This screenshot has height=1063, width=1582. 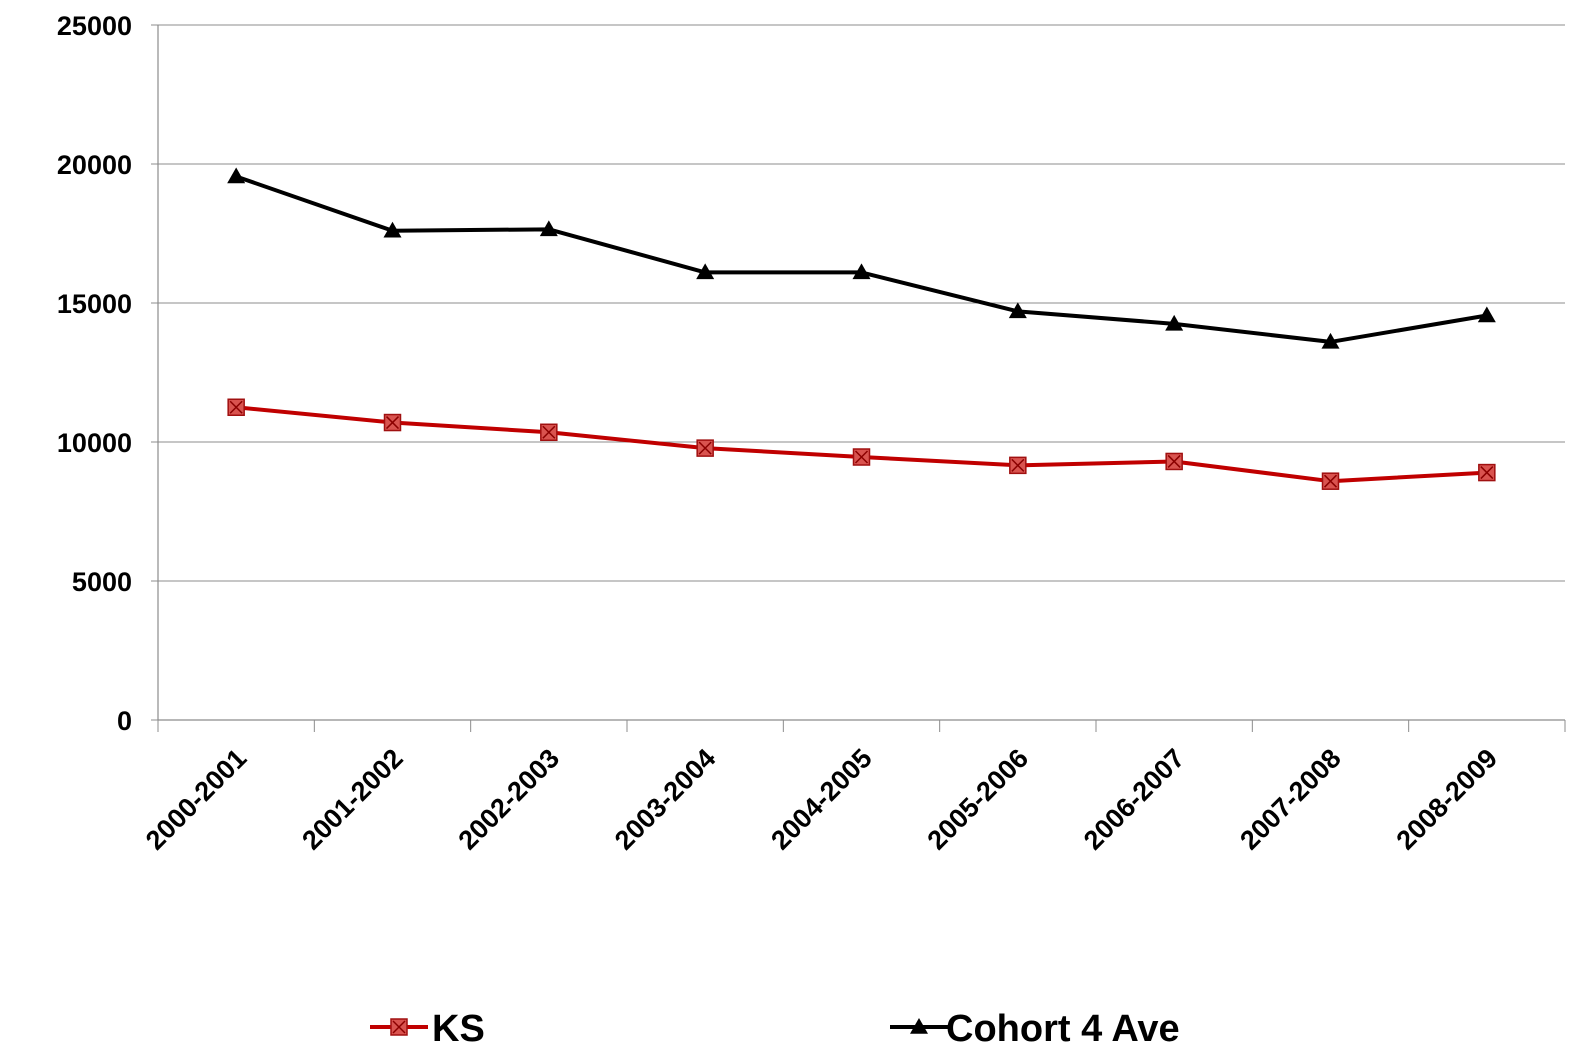 What do you see at coordinates (94, 165) in the screenshot?
I see `y-tick-label: 20000` at bounding box center [94, 165].